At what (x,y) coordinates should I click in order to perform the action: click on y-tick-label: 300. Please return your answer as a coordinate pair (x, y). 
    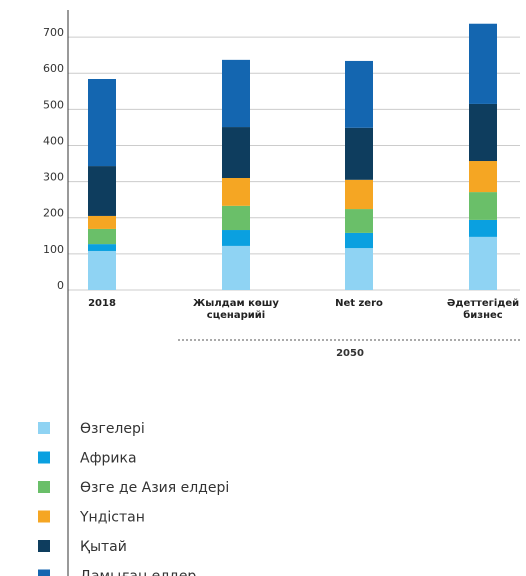
    Looking at the image, I should click on (53, 177).